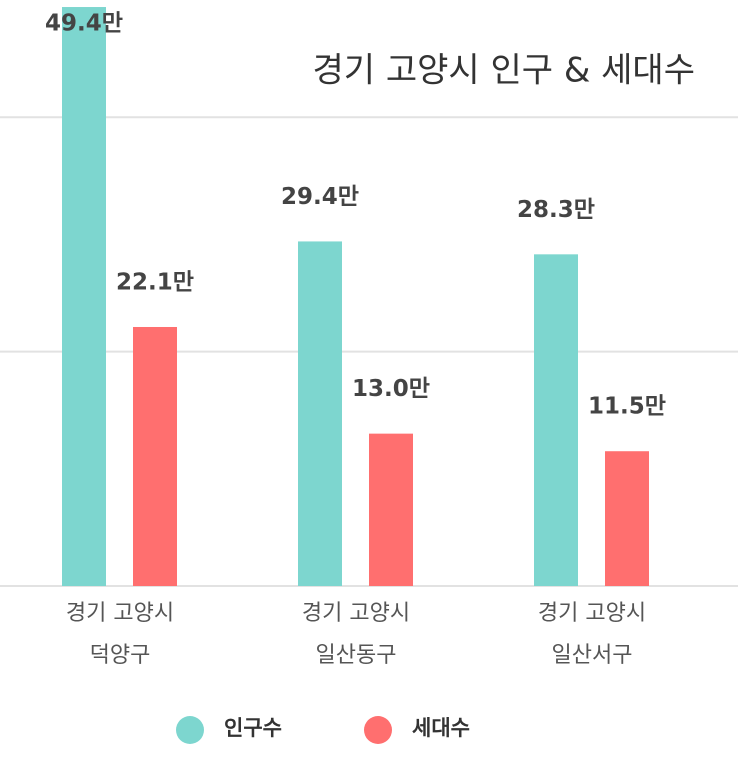 The height and width of the screenshot is (771, 743). I want to click on value-label: 11.5만, so click(627, 407).